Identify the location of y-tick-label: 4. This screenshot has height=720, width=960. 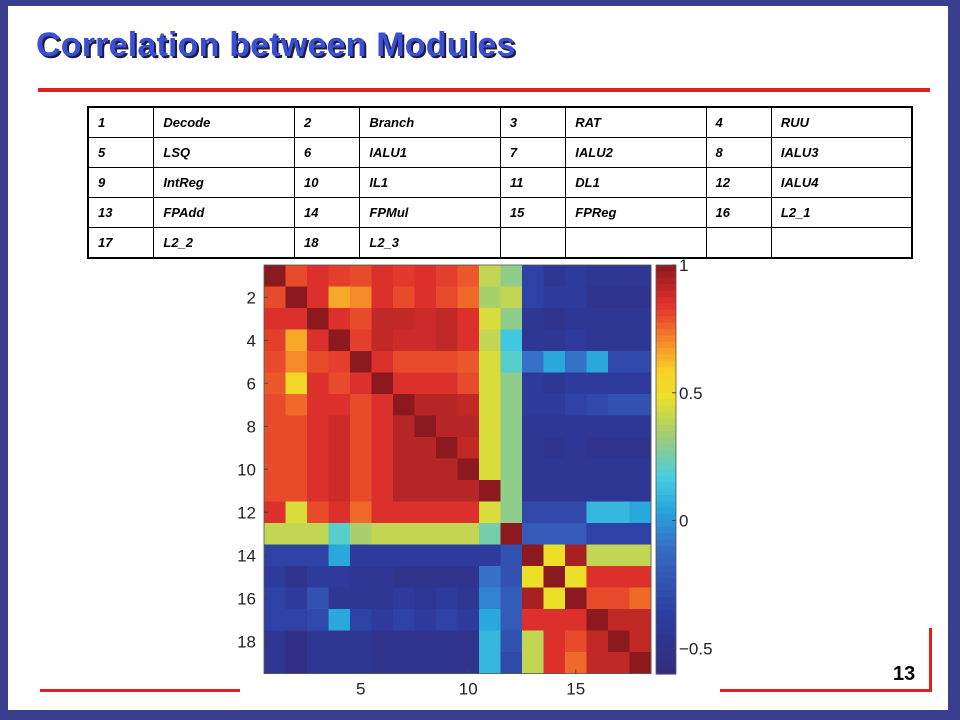
(251, 340).